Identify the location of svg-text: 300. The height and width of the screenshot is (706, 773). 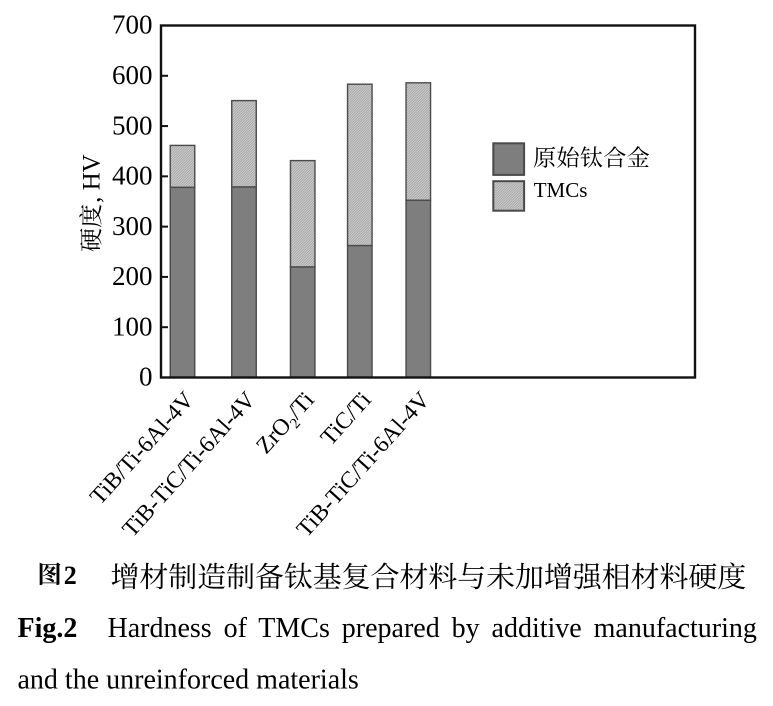
(132, 226).